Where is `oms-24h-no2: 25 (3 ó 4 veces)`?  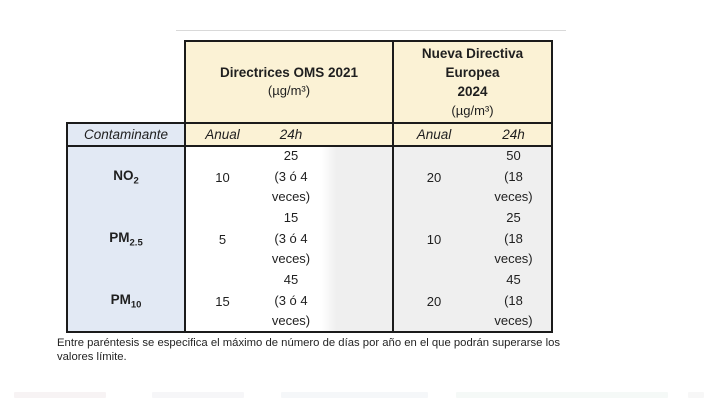
oms-24h-no2: 25 (3 ó 4 veces) is located at coordinates (291, 177).